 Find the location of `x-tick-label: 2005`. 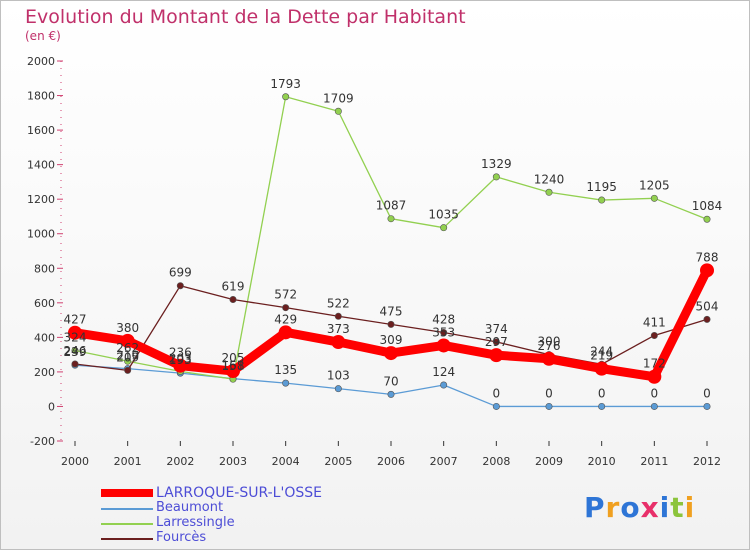

x-tick-label: 2005 is located at coordinates (338, 461).